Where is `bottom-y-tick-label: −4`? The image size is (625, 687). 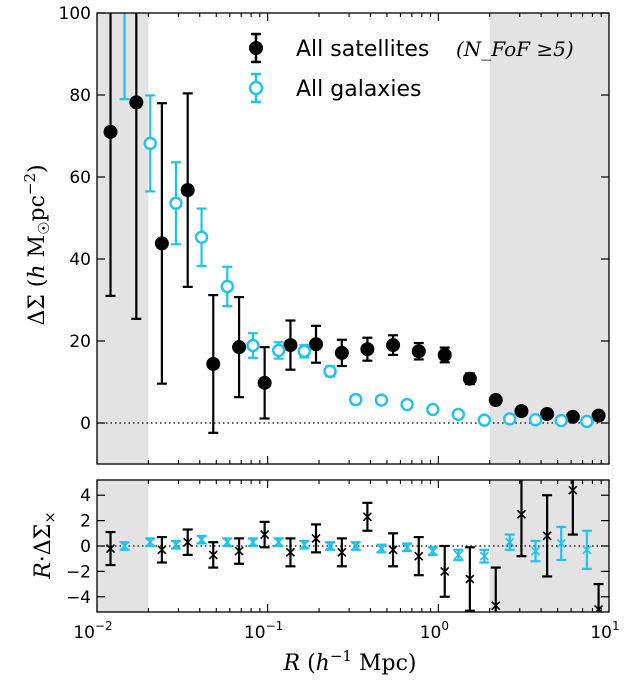
bottom-y-tick-label: −4 is located at coordinates (78, 598).